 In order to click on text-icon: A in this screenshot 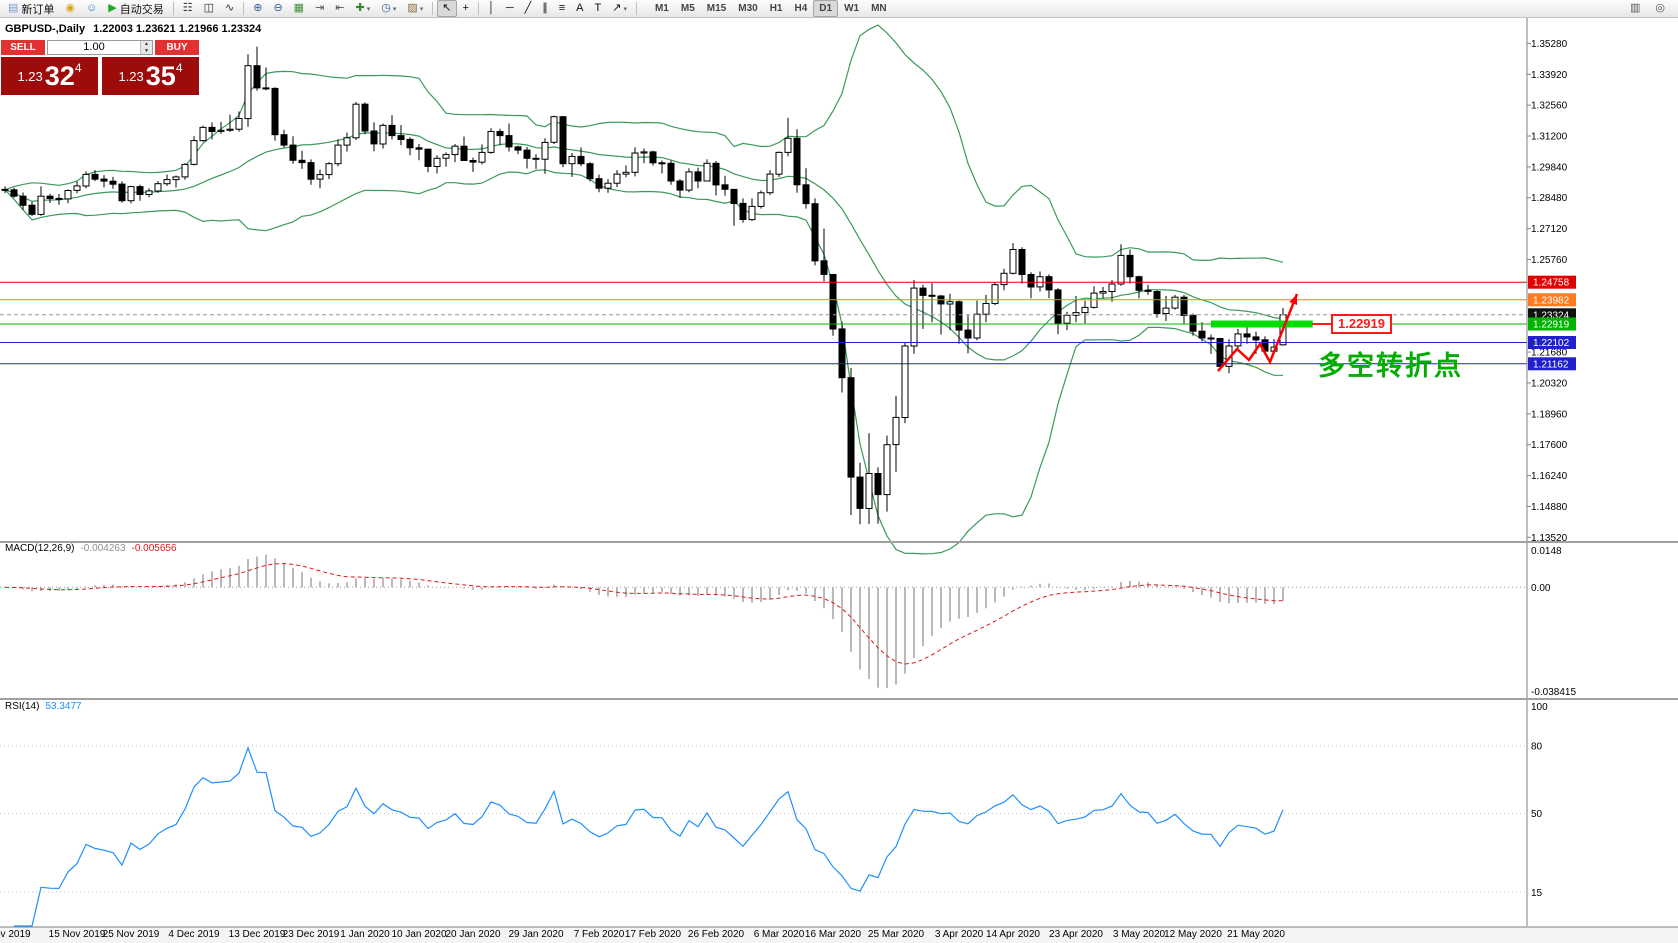, I will do `click(579, 8)`.